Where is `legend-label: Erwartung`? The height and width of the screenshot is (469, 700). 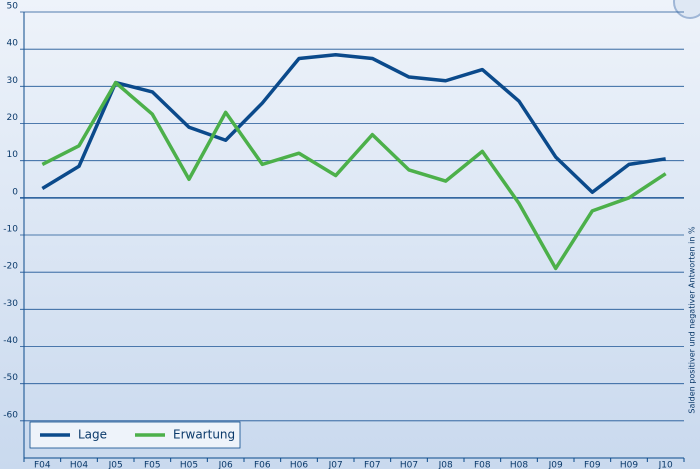 legend-label: Erwartung is located at coordinates (204, 435).